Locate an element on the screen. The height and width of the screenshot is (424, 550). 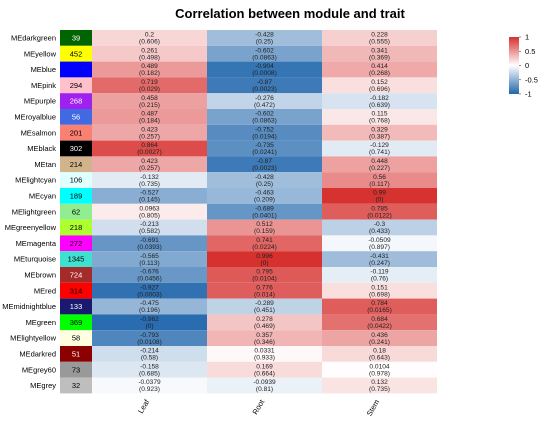
cell-pvalue: (0.58) is located at coordinates (149, 358).